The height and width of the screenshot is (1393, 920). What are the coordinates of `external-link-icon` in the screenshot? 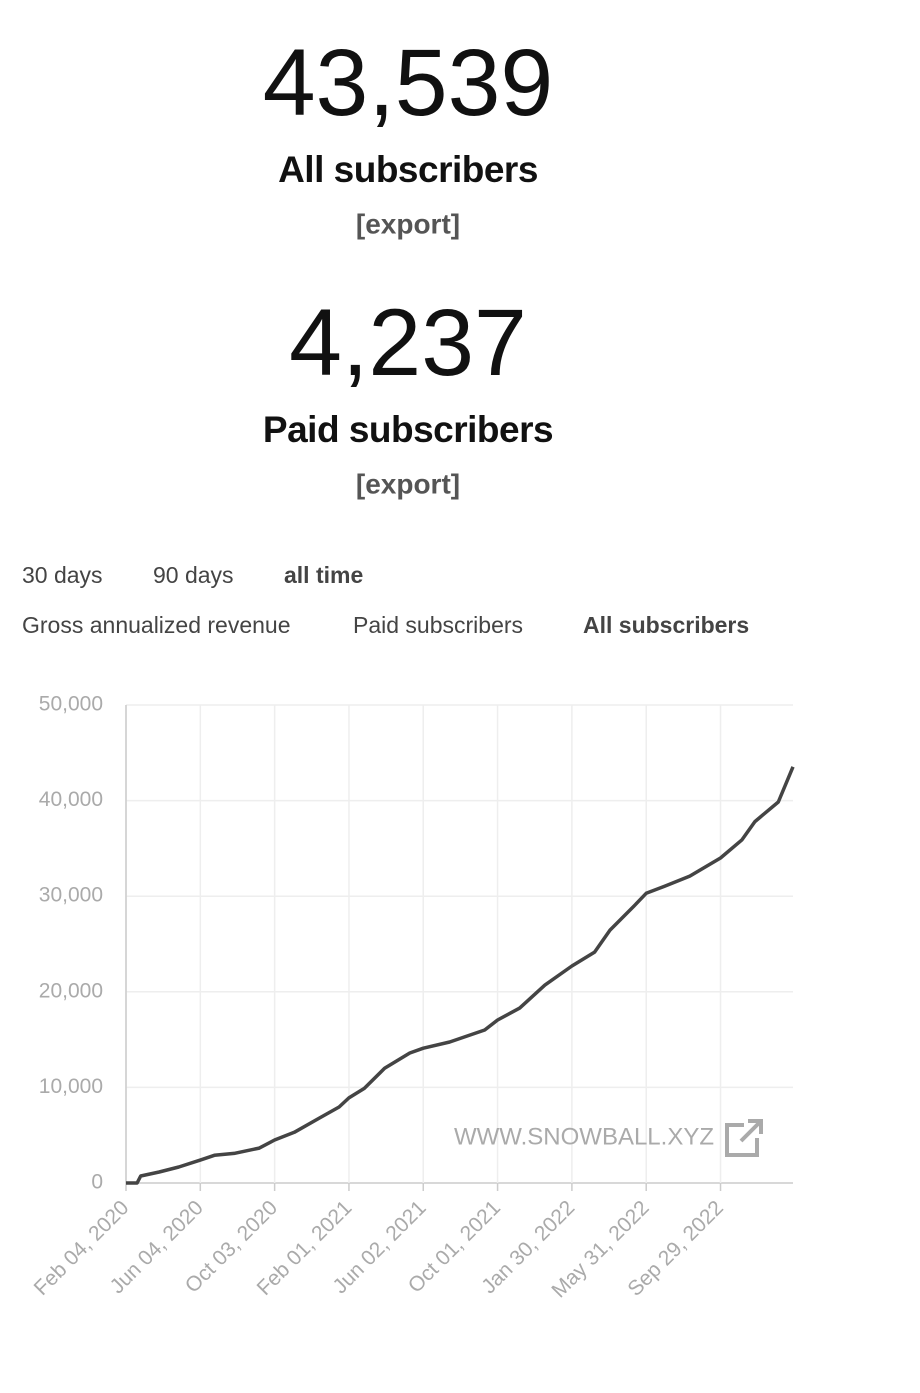 It's located at (744, 1138).